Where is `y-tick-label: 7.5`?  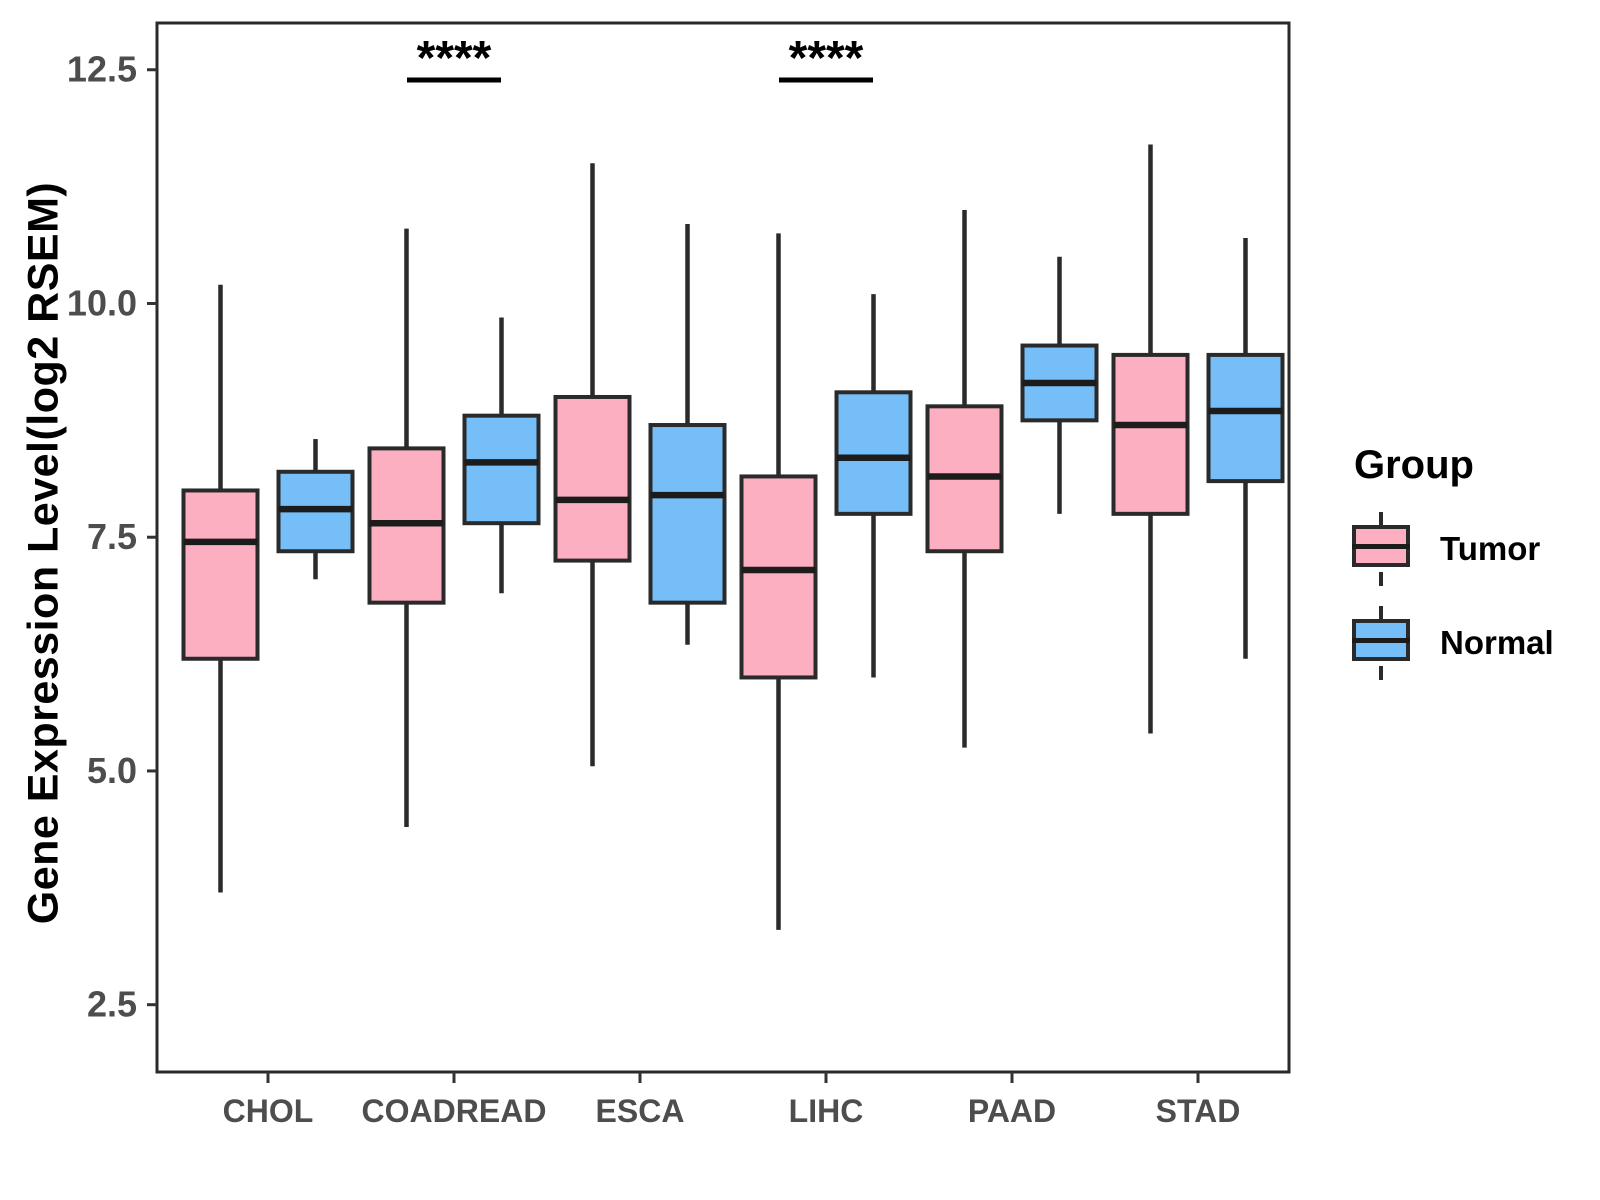 y-tick-label: 7.5 is located at coordinates (112, 536).